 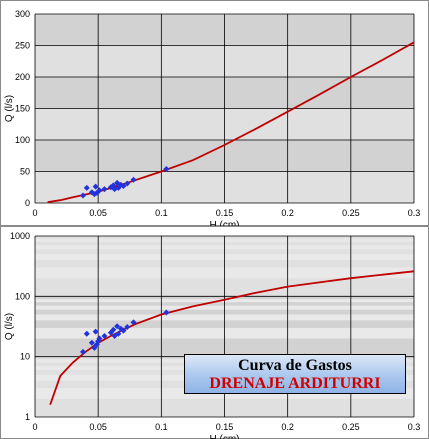 I want to click on legend-line-2: DRENAJE ARDITURRI, so click(x=295, y=383).